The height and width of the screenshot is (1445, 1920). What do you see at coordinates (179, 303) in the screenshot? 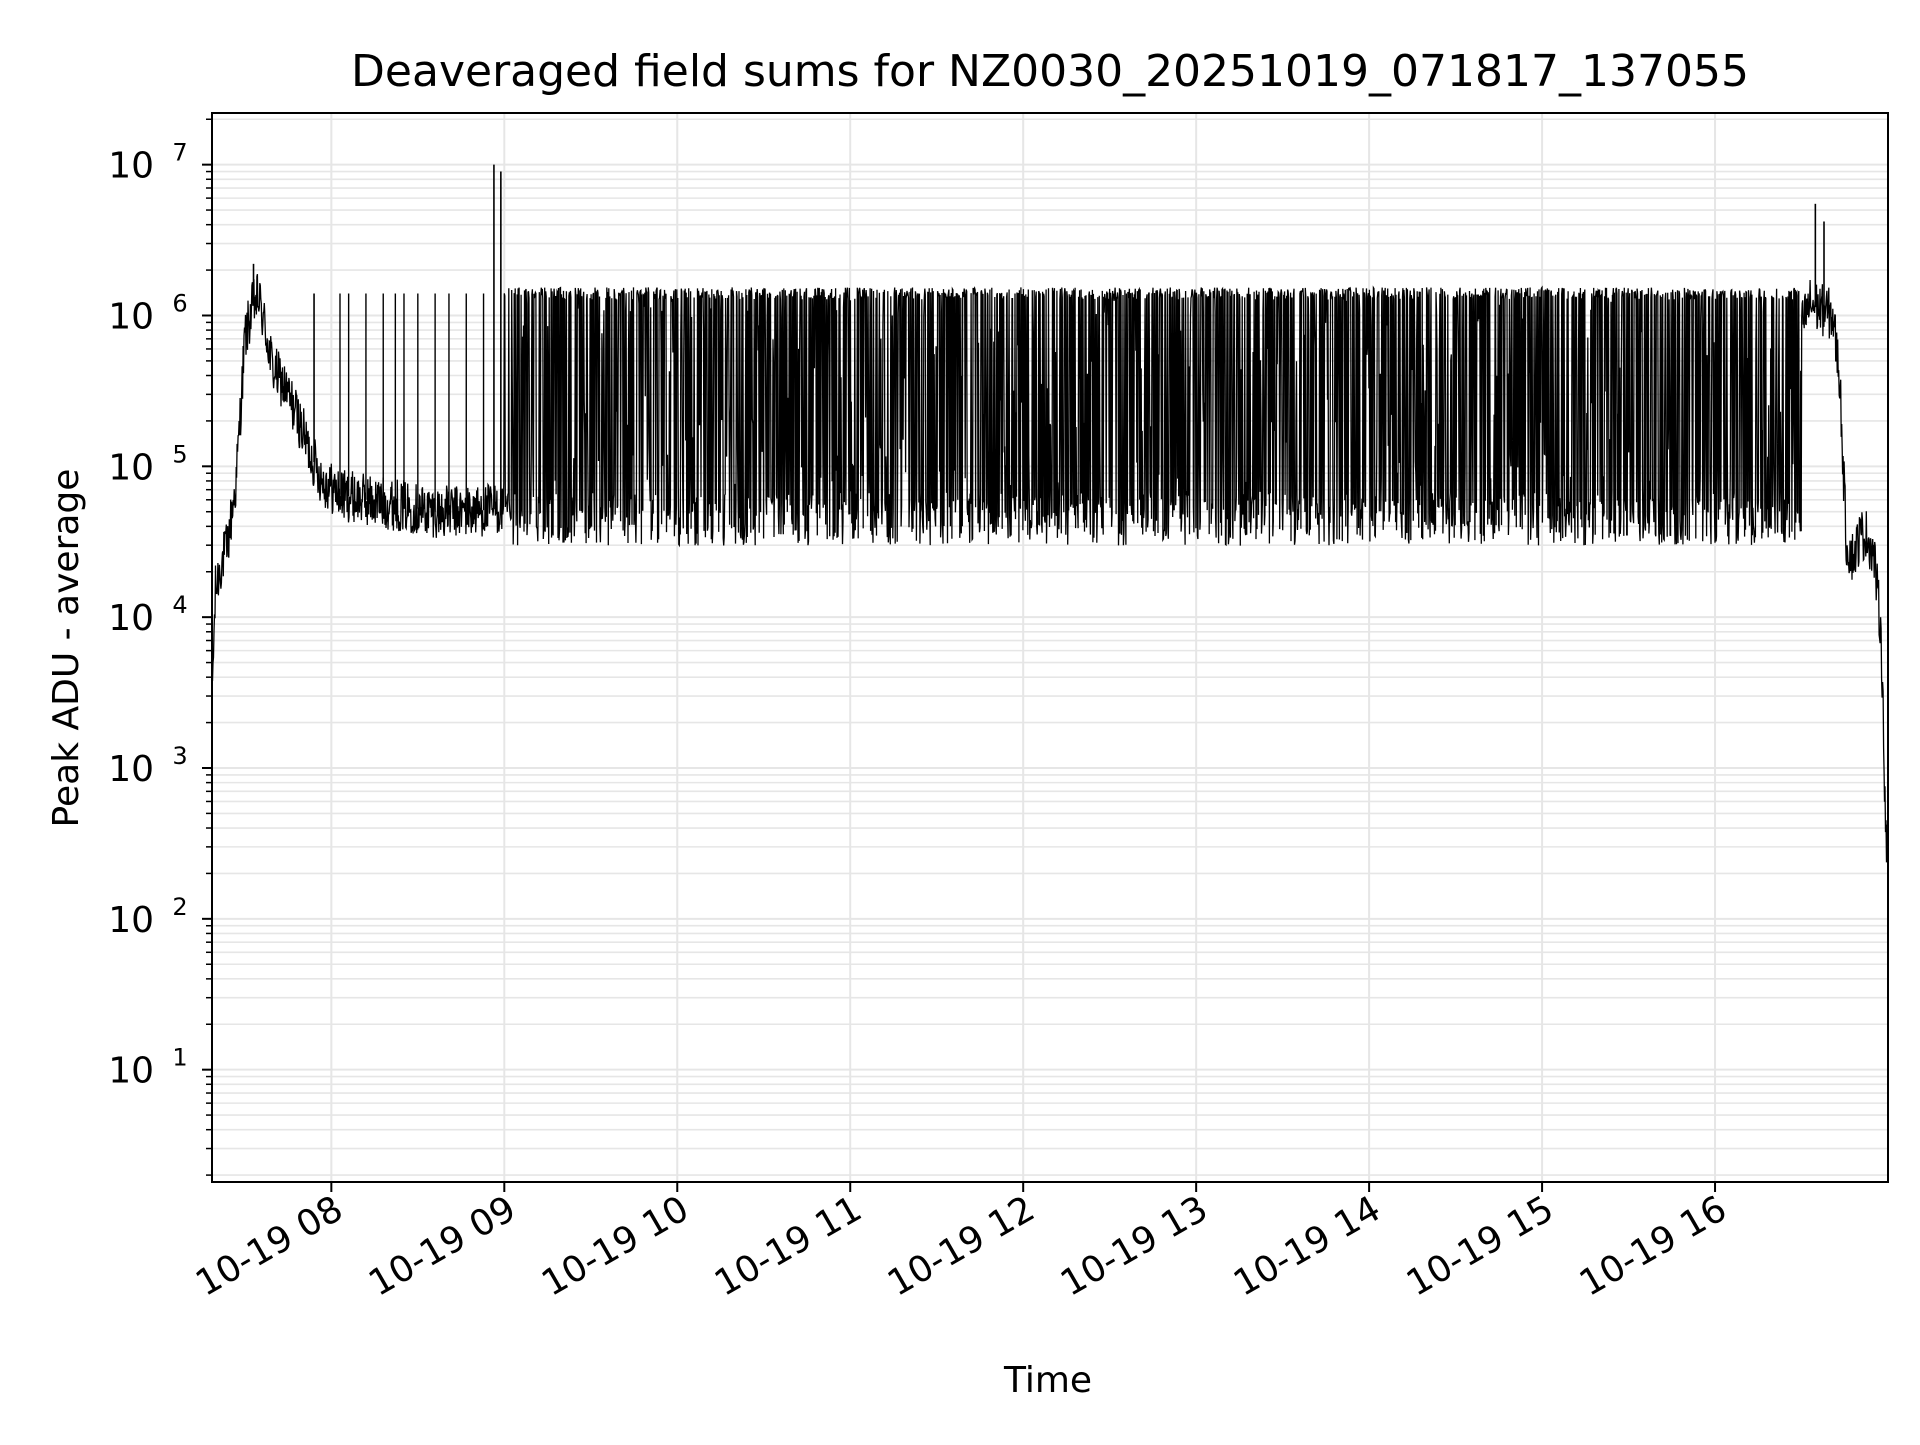
I see `y-tick-exponent: 6` at bounding box center [179, 303].